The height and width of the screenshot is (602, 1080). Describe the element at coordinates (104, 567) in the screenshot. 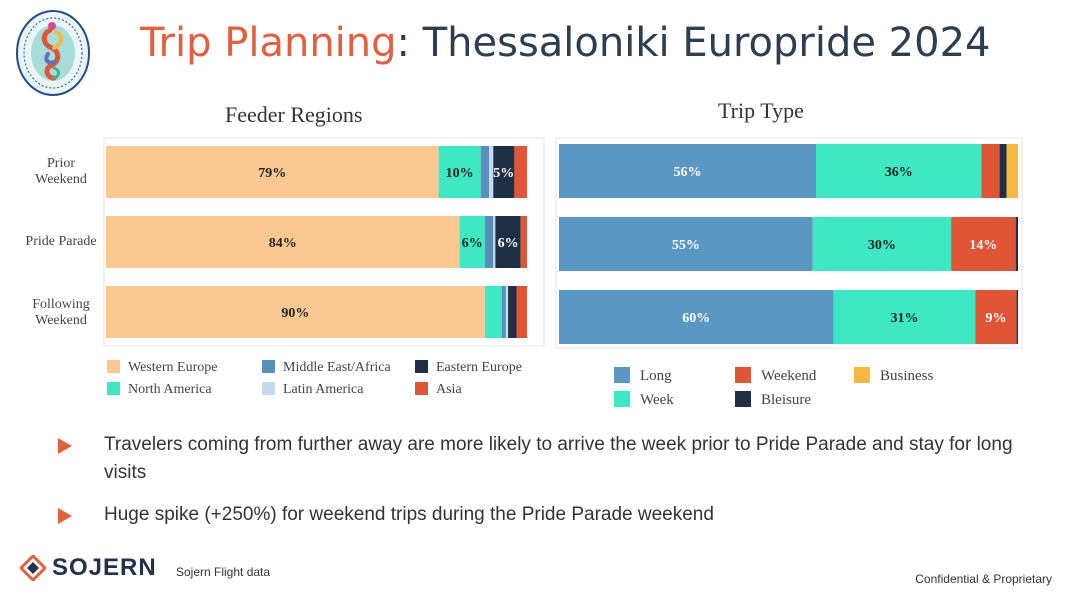

I see `sojern-wordmark: SOJERN` at that location.